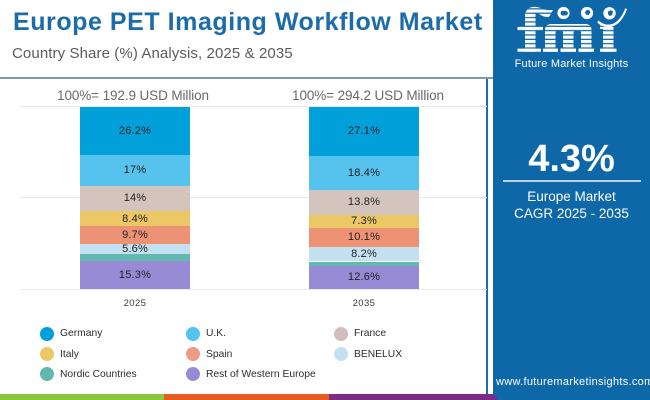 Image resolution: width=650 pixels, height=400 pixels. I want to click on svg-text: Future Market Insights, so click(572, 64).